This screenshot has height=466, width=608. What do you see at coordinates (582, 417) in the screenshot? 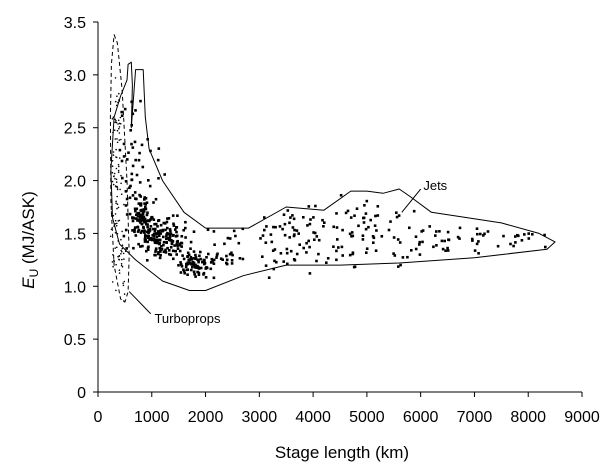
I see `x-tick-label: 9000` at bounding box center [582, 417].